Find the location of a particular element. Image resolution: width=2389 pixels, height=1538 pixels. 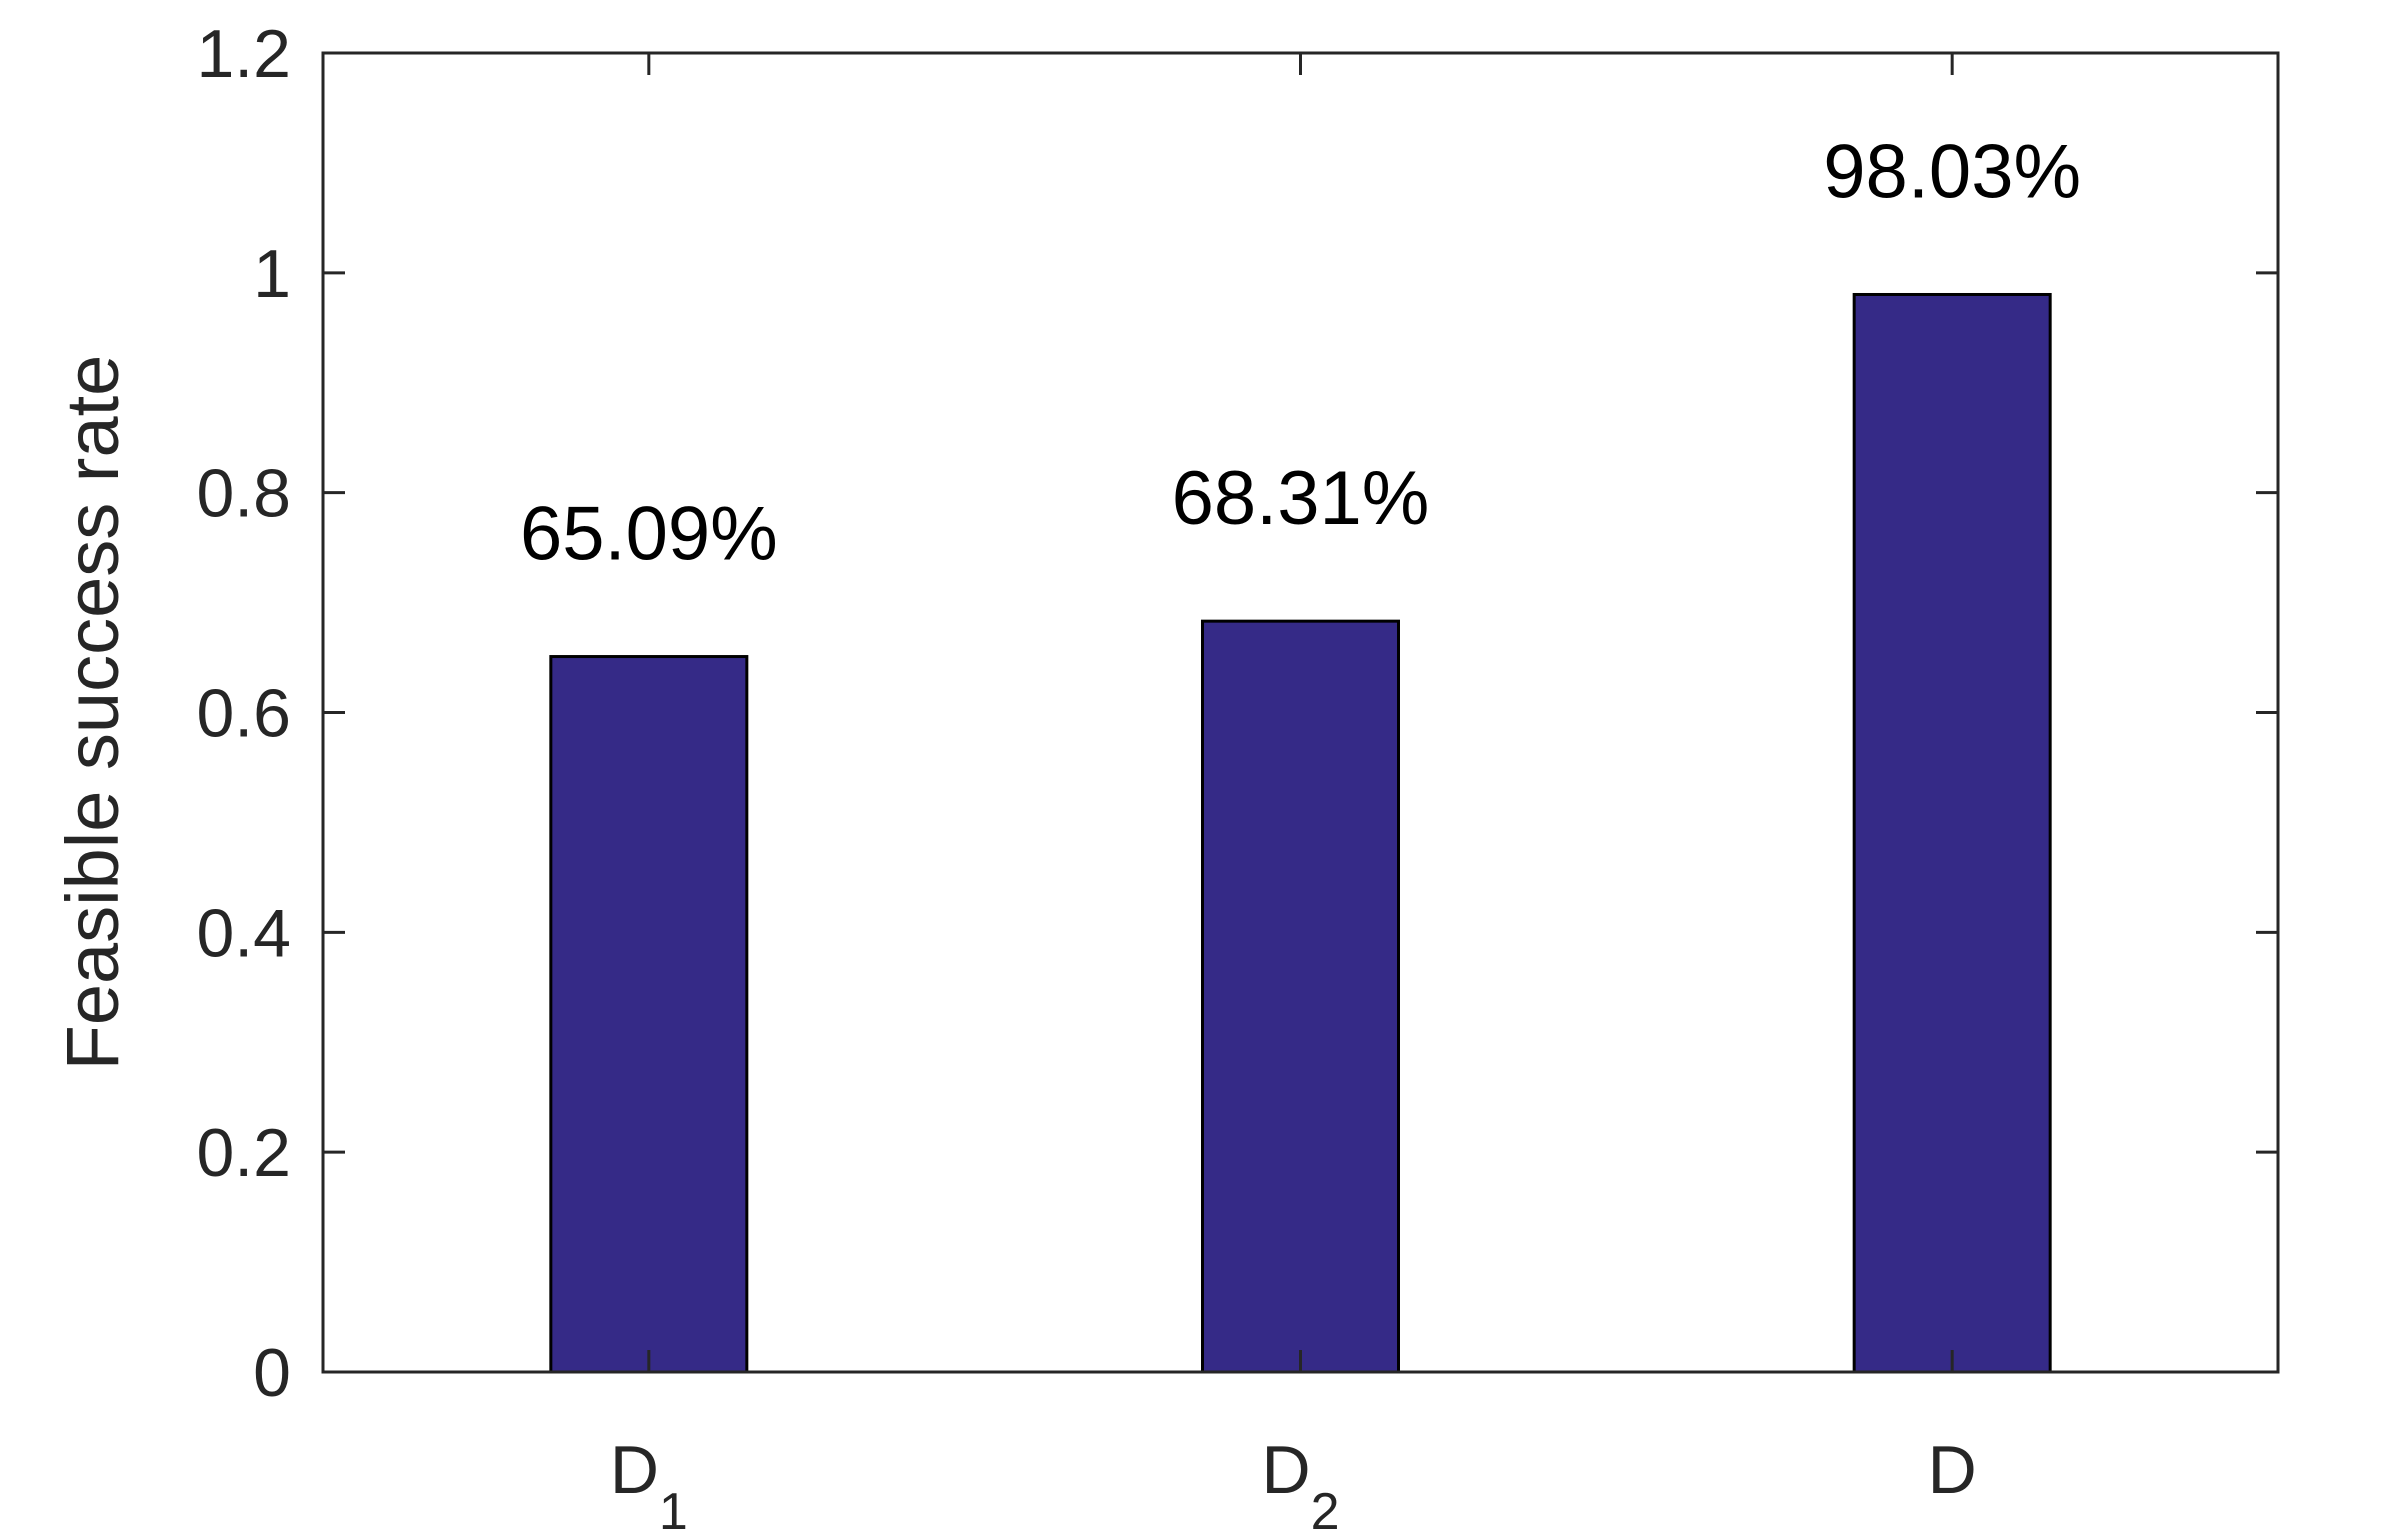

data-label-2: 98.03% is located at coordinates (1952, 171).